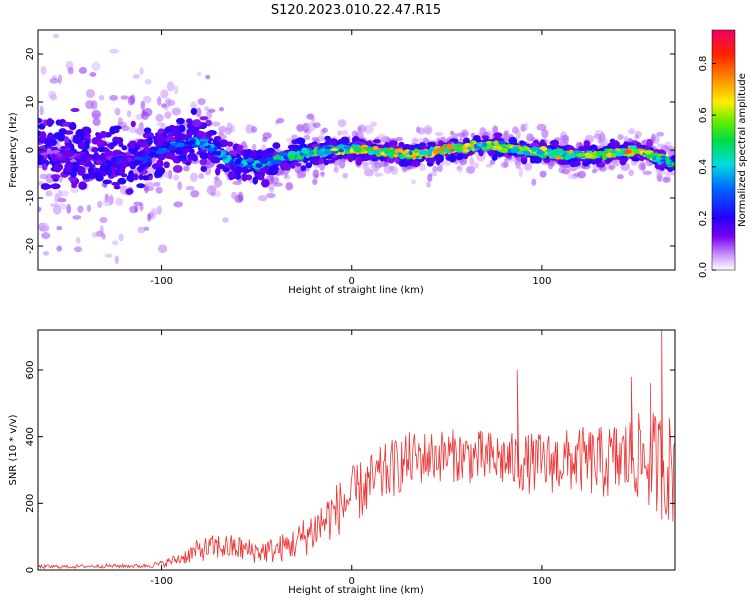 This screenshot has width=750, height=600. I want to click on snr-xlabel: Height of straight line (km), so click(356, 590).